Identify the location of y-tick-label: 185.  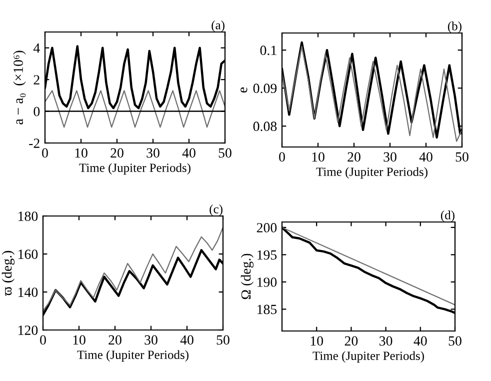
(267, 309).